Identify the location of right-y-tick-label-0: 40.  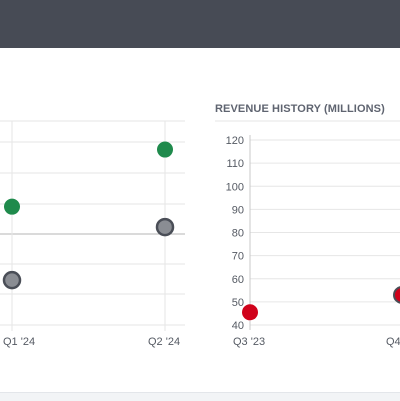
(238, 326).